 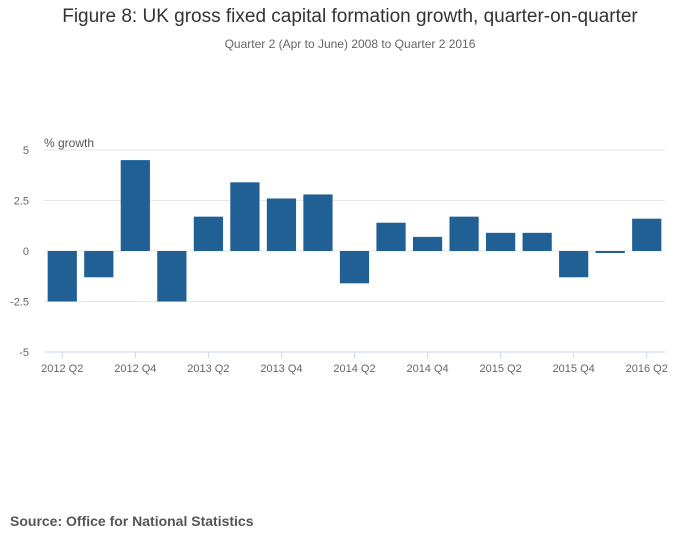 What do you see at coordinates (99, 264) in the screenshot?
I see `bar-2012-q3` at bounding box center [99, 264].